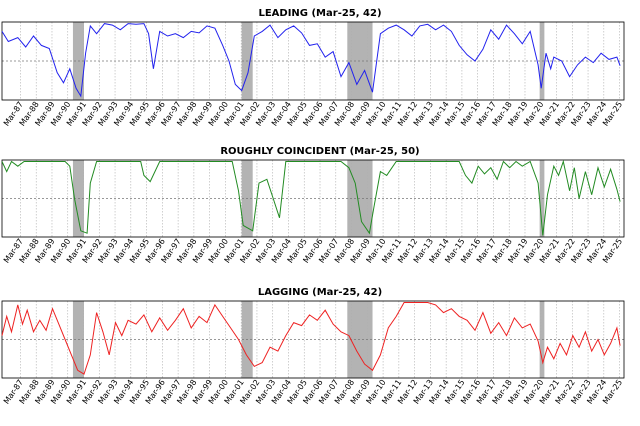  I want to click on chart-title: LEADING (Mar-25, 42), so click(319, 13).